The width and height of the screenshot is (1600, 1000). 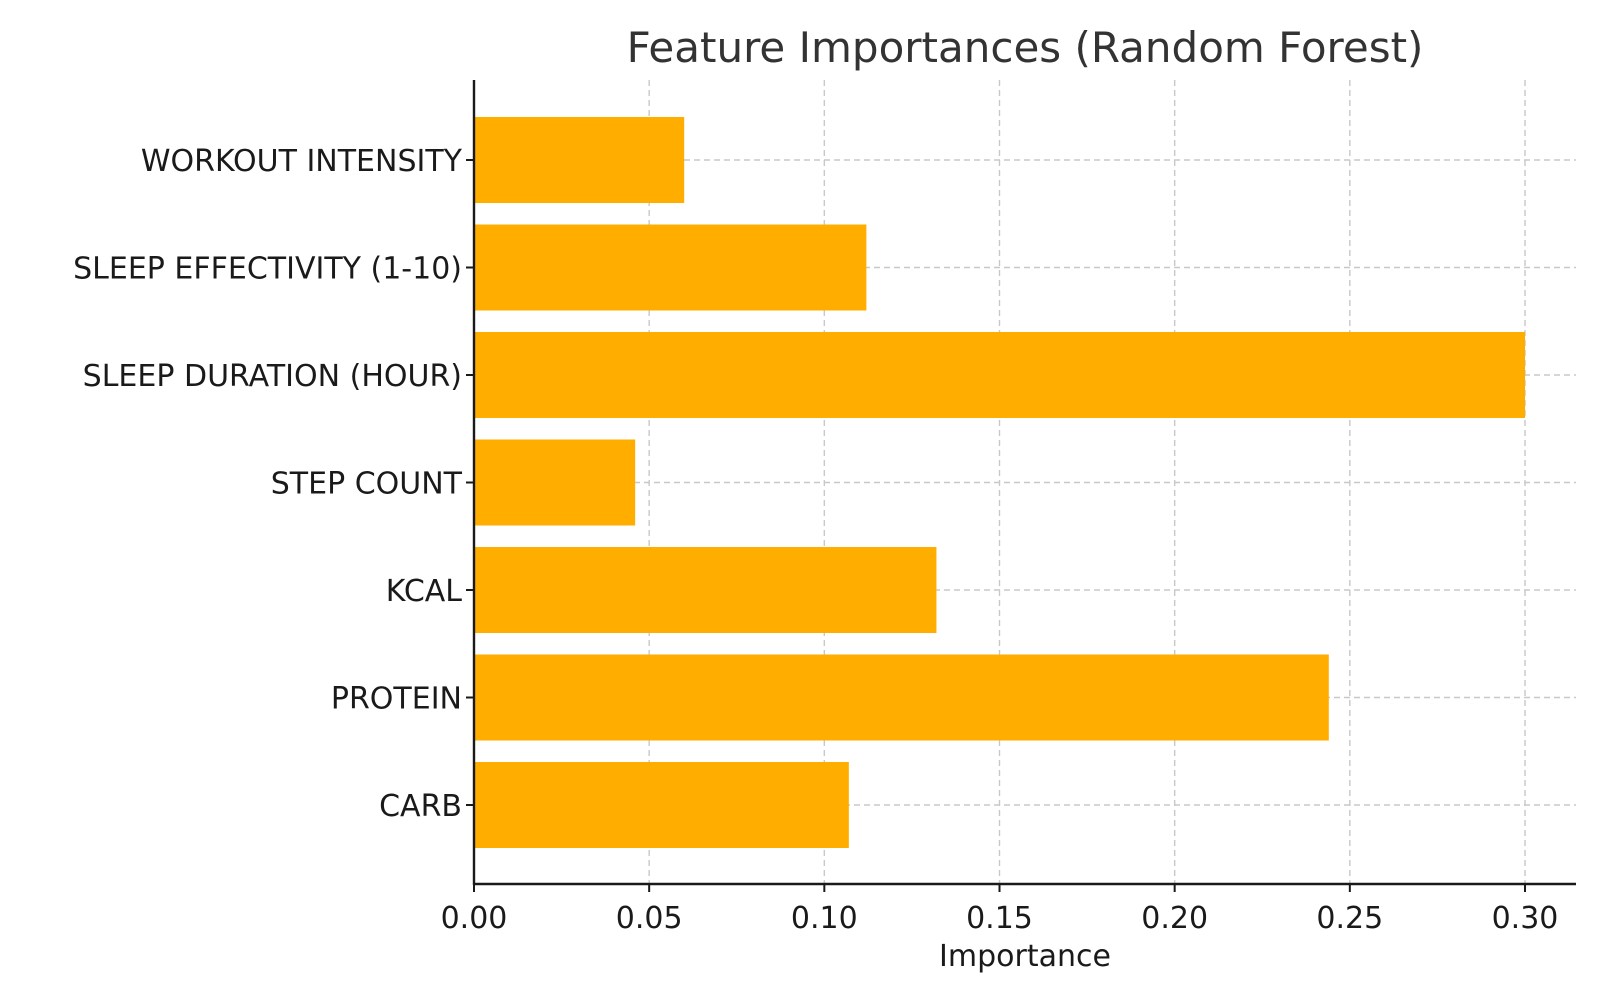 I want to click on y-tick-label: SLEEP EFFECTIVITY (1-10), so click(x=267, y=269).